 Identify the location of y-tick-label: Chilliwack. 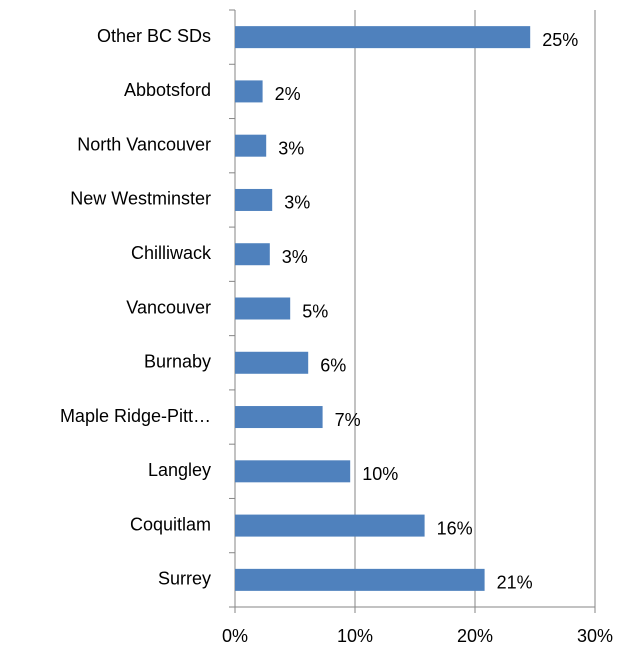
(171, 253).